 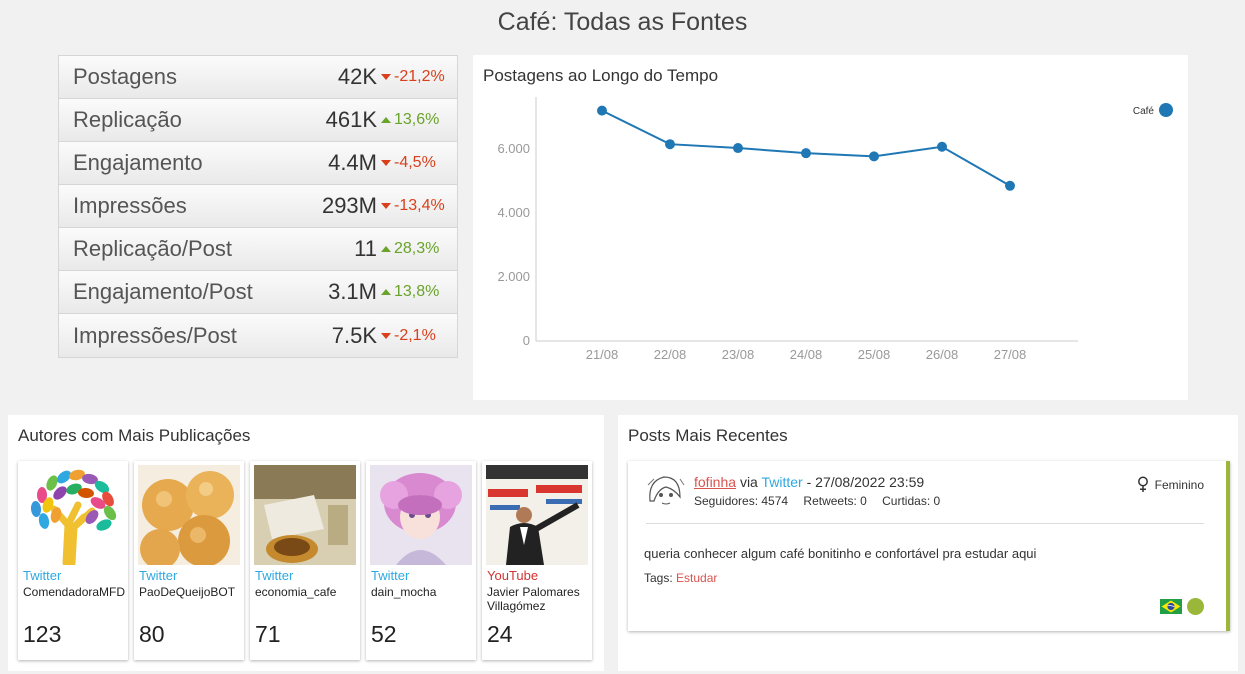 I want to click on legend-marker, so click(x=1166, y=110).